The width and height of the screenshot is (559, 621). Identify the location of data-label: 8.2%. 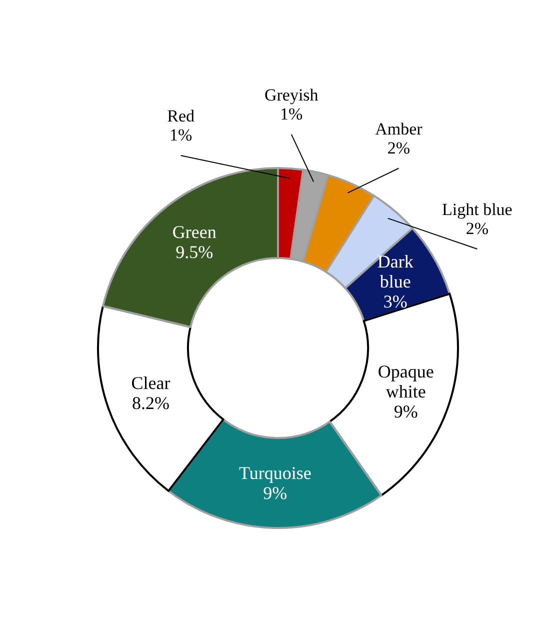
(151, 403).